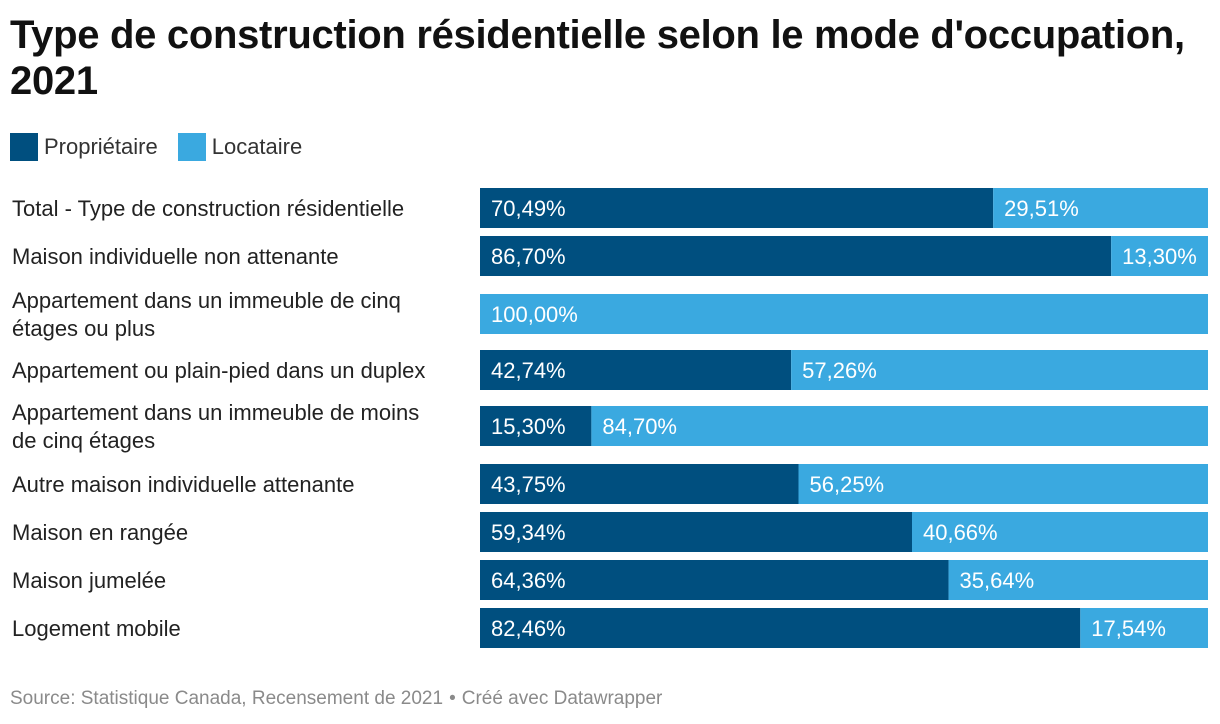  What do you see at coordinates (528, 208) in the screenshot?
I see `data-label-proprietaire: 70,49%` at bounding box center [528, 208].